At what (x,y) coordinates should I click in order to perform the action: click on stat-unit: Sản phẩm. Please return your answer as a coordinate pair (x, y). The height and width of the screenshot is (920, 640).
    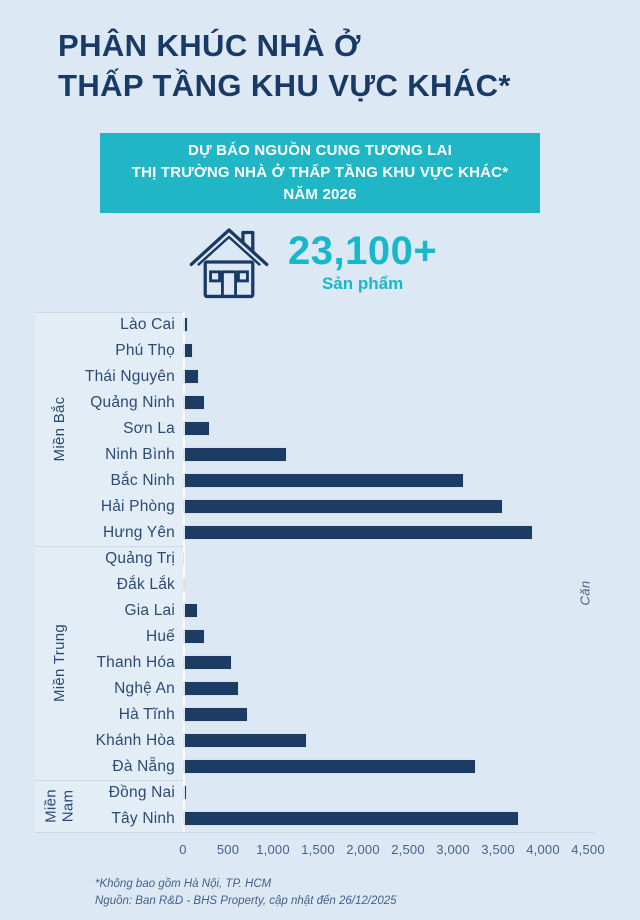
    Looking at the image, I should click on (362, 283).